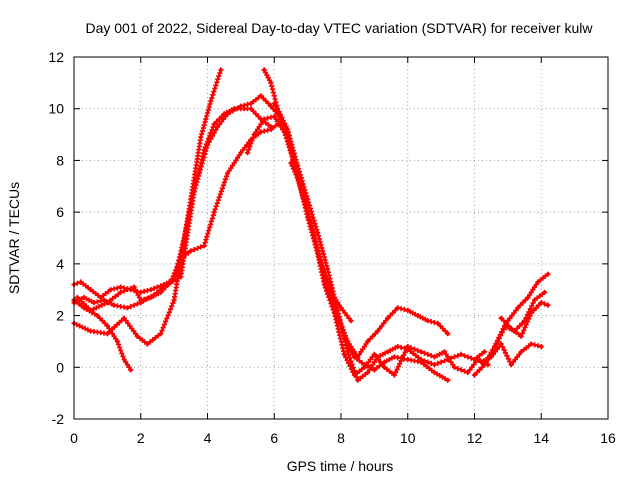 The width and height of the screenshot is (640, 480). I want to click on x-tick-label-2: 4, so click(208, 438).